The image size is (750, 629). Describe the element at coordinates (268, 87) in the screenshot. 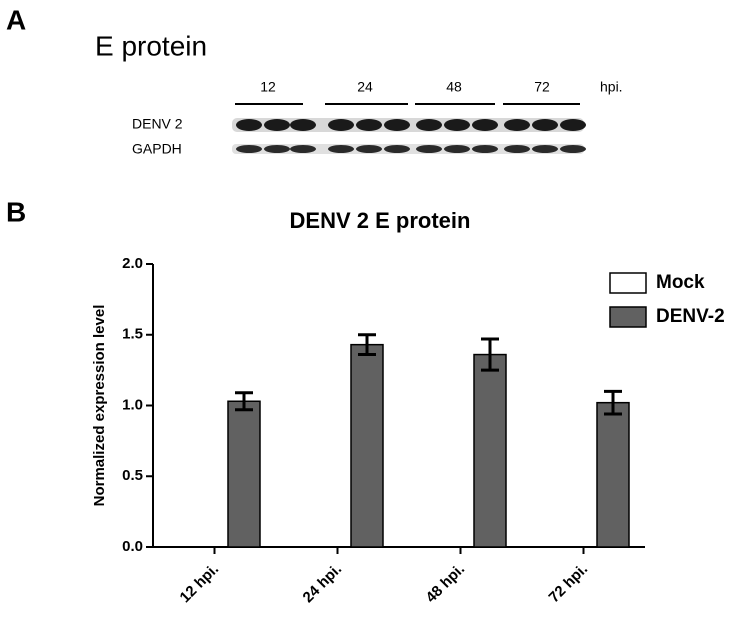

I see `timepoint: 12` at that location.